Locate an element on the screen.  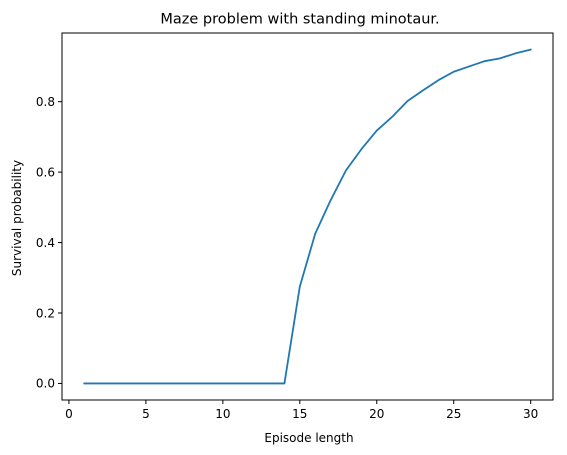
x-axis: 0 5 10 15 20 25 30 is located at coordinates (301, 410).